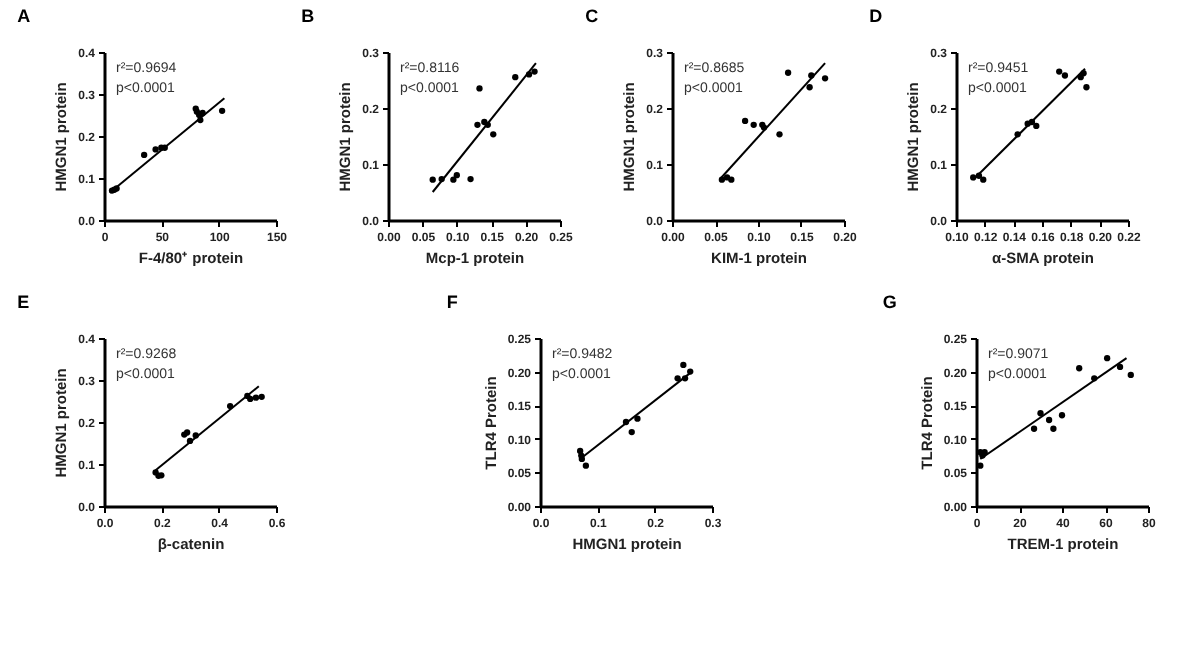 The image size is (1200, 672). What do you see at coordinates (308, 16) in the screenshot?
I see `chart-title: B` at bounding box center [308, 16].